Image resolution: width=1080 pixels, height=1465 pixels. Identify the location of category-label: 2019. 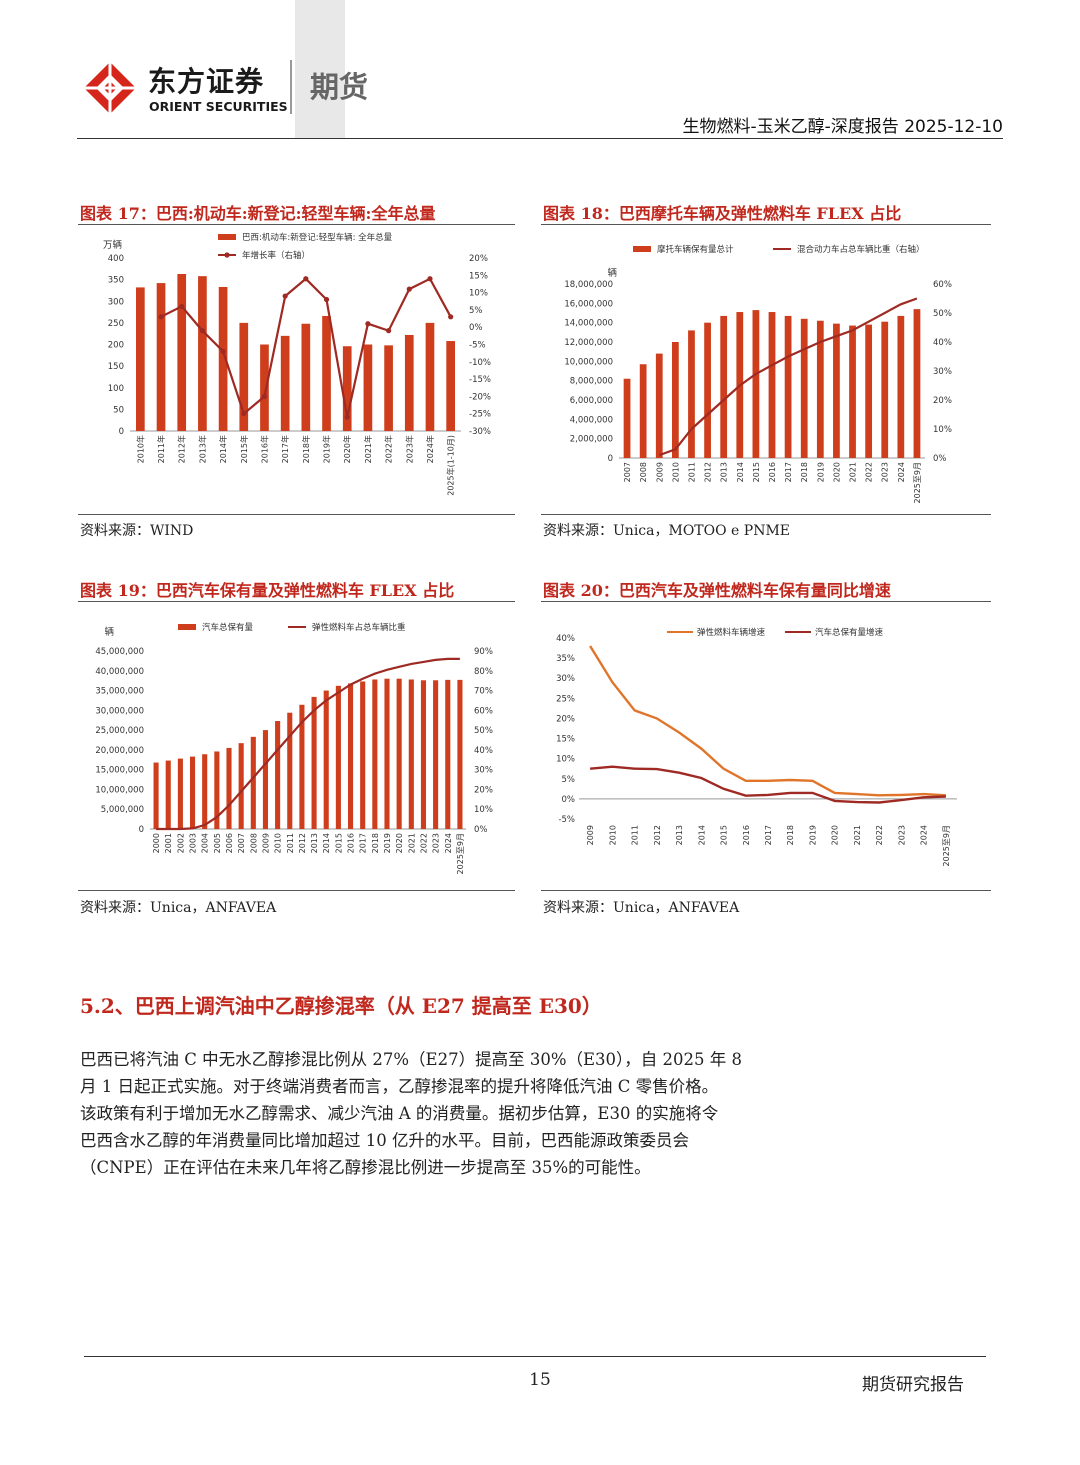
(387, 843).